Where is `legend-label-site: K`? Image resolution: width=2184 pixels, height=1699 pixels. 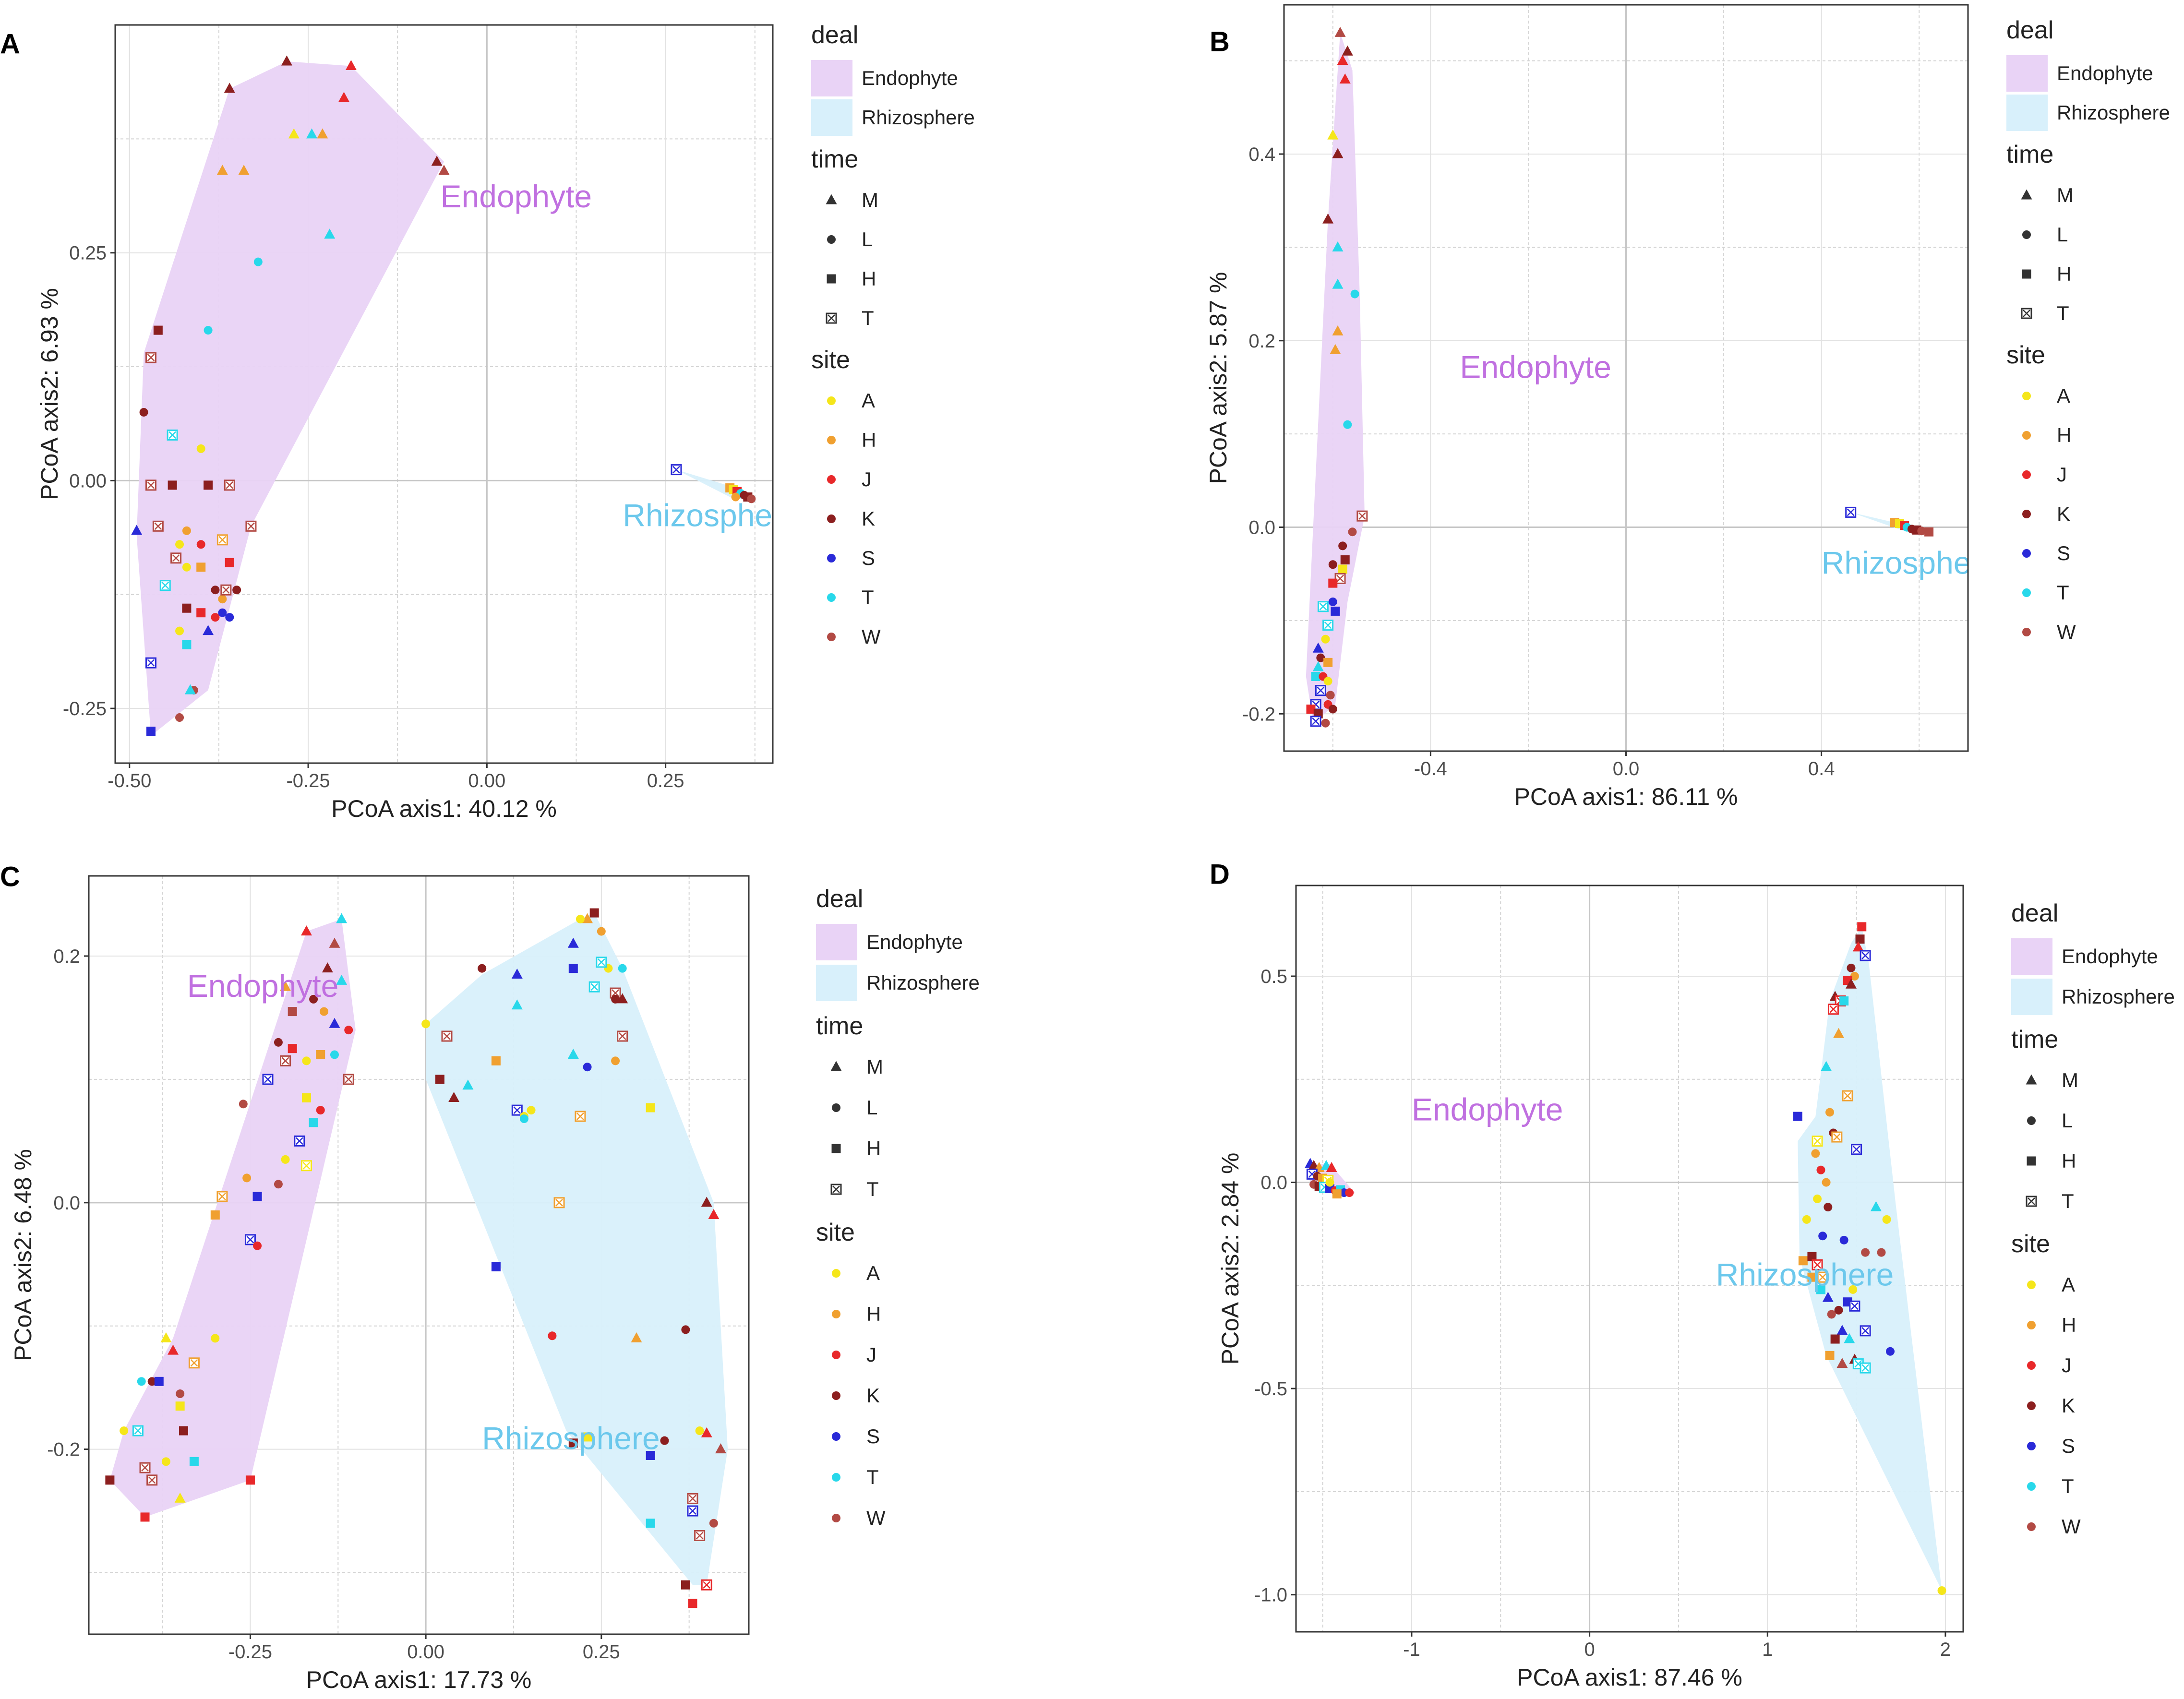 legend-label-site: K is located at coordinates (873, 1395).